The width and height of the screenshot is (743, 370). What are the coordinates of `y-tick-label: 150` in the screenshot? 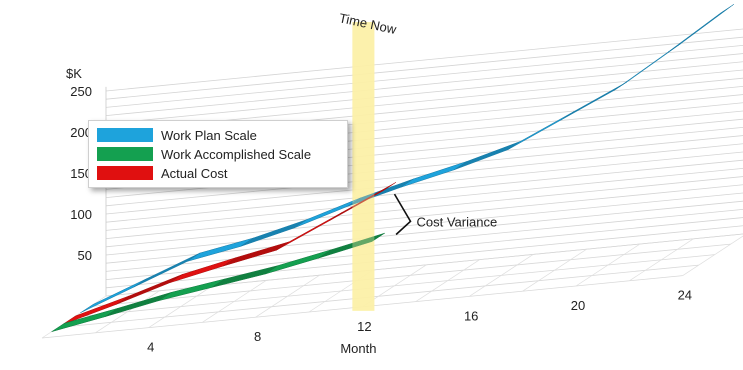 It's located at (81, 173).